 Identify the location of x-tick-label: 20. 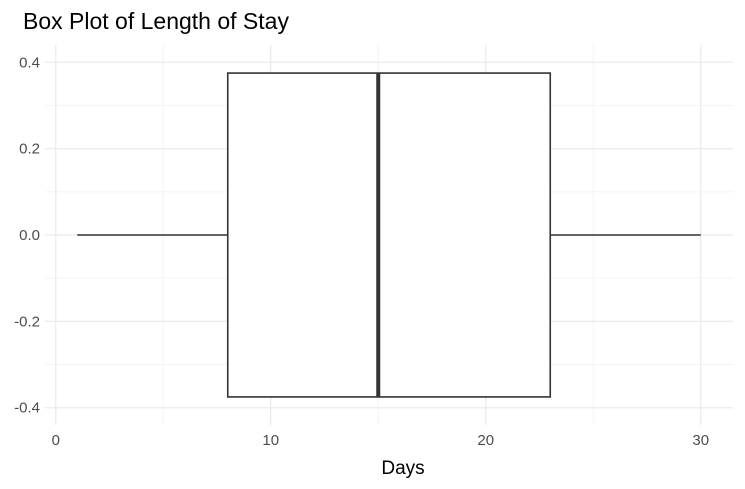
(485, 440).